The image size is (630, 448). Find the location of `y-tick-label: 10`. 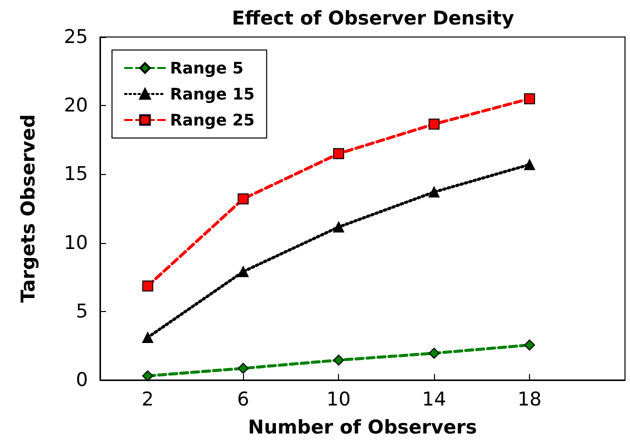

y-tick-label: 10 is located at coordinates (76, 243).